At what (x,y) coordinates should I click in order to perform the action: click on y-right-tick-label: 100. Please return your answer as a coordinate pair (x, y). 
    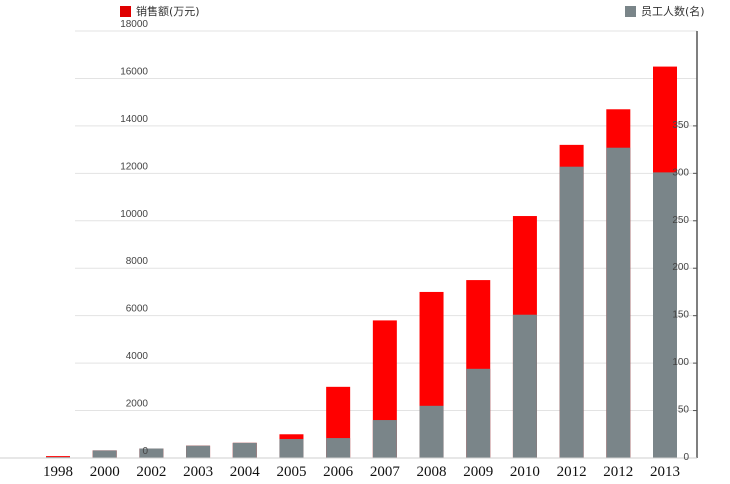
    Looking at the image, I should click on (680, 362).